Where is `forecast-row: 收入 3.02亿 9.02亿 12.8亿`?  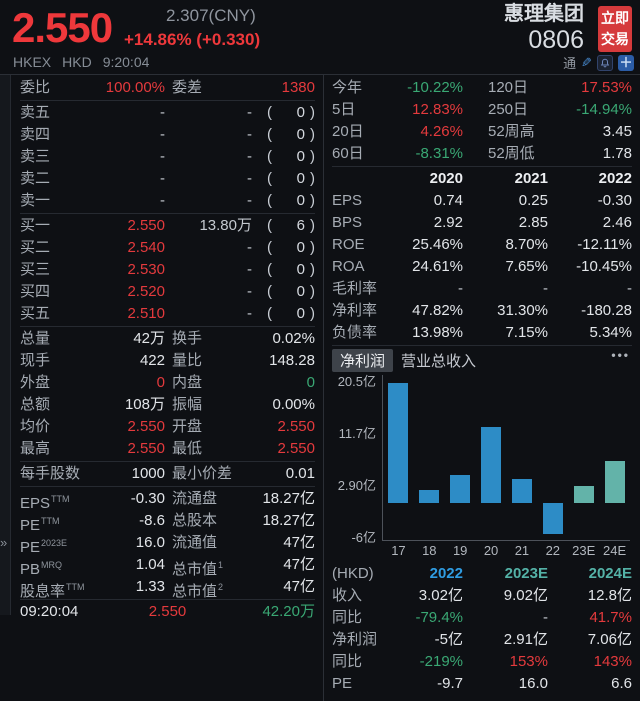 forecast-row: 收入 3.02亿 9.02亿 12.8亿 is located at coordinates (482, 596).